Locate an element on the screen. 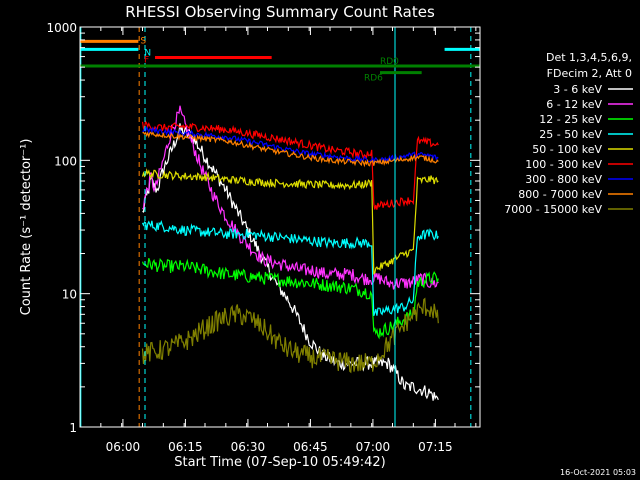 The width and height of the screenshot is (640, 480). flag-label-n: N is located at coordinates (147, 53).